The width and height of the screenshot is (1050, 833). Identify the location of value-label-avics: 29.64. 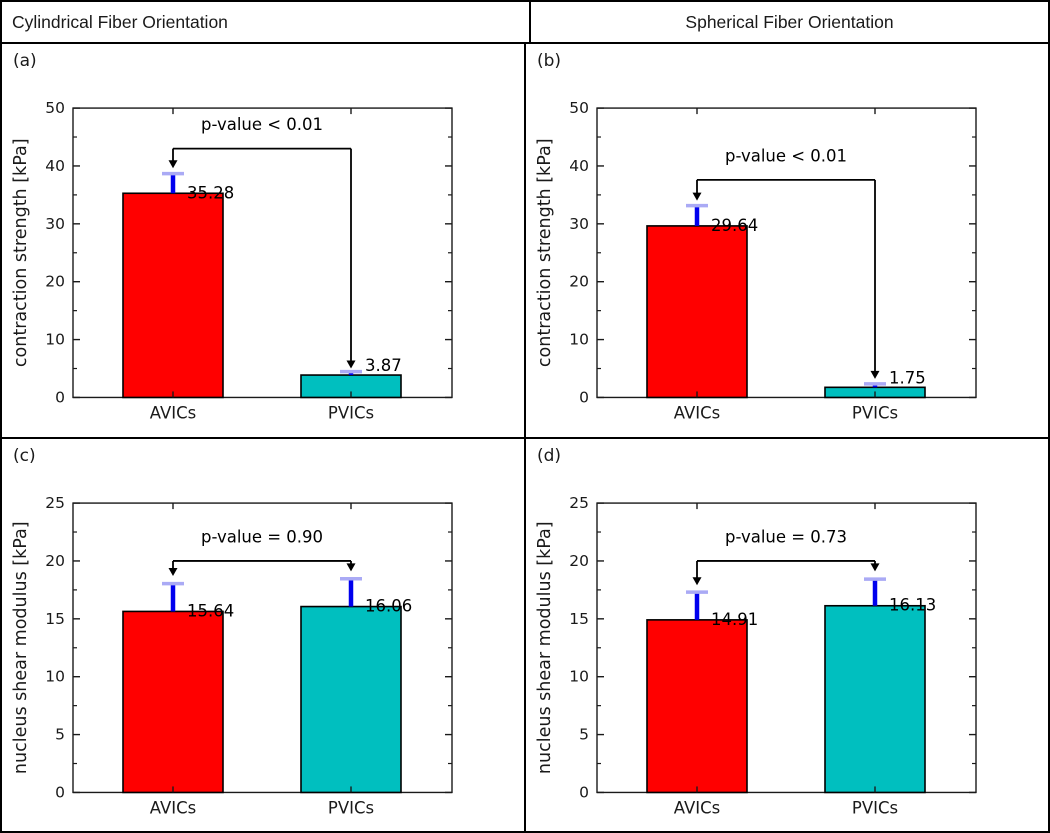
(734, 225).